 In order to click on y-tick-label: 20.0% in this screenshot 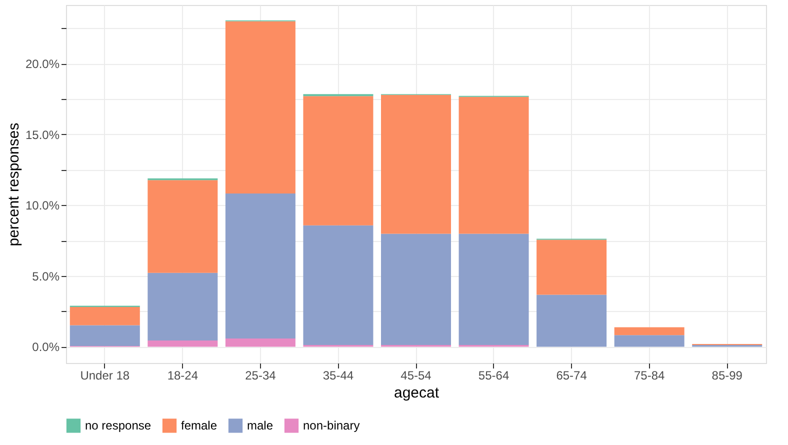, I will do `click(42, 64)`.